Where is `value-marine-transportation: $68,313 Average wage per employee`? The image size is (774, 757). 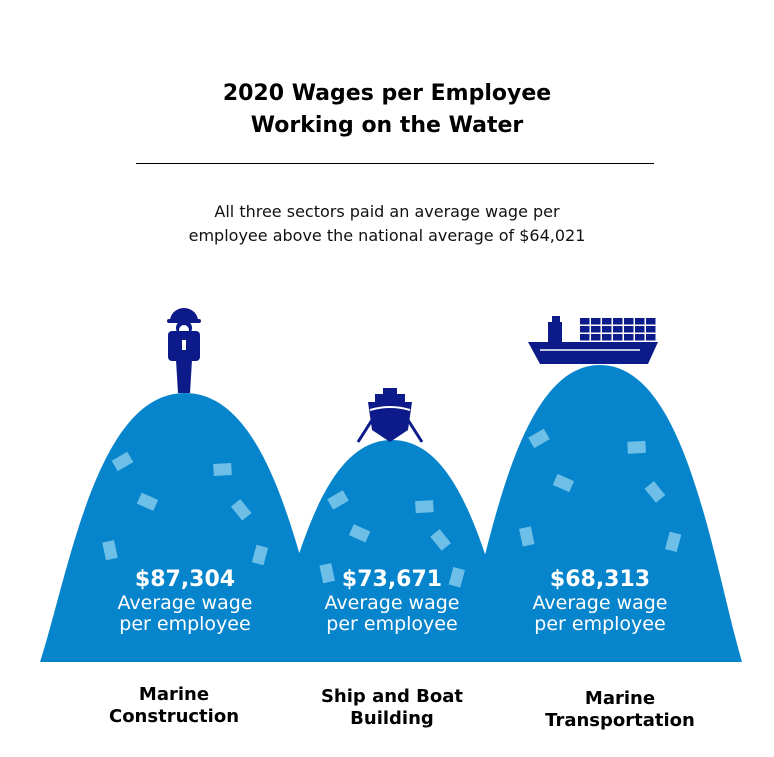 value-marine-transportation: $68,313 Average wage per employee is located at coordinates (600, 601).